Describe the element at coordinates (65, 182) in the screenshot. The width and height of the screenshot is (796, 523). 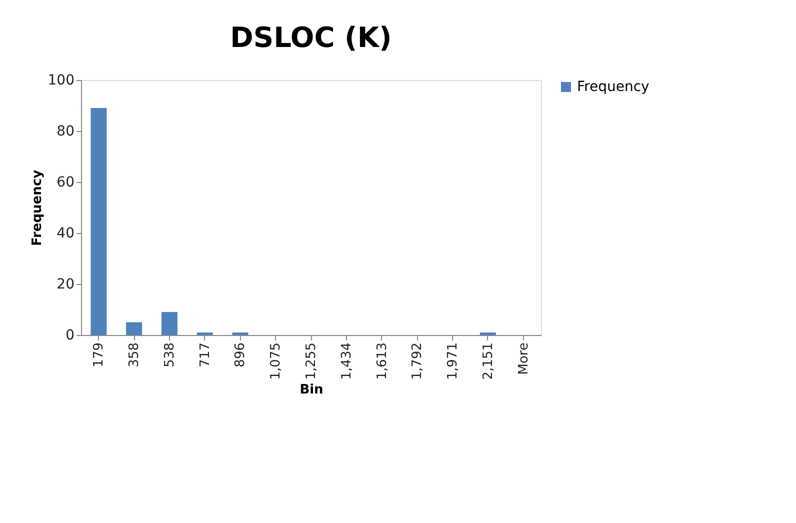
I see `y-tick-label: 60` at that location.